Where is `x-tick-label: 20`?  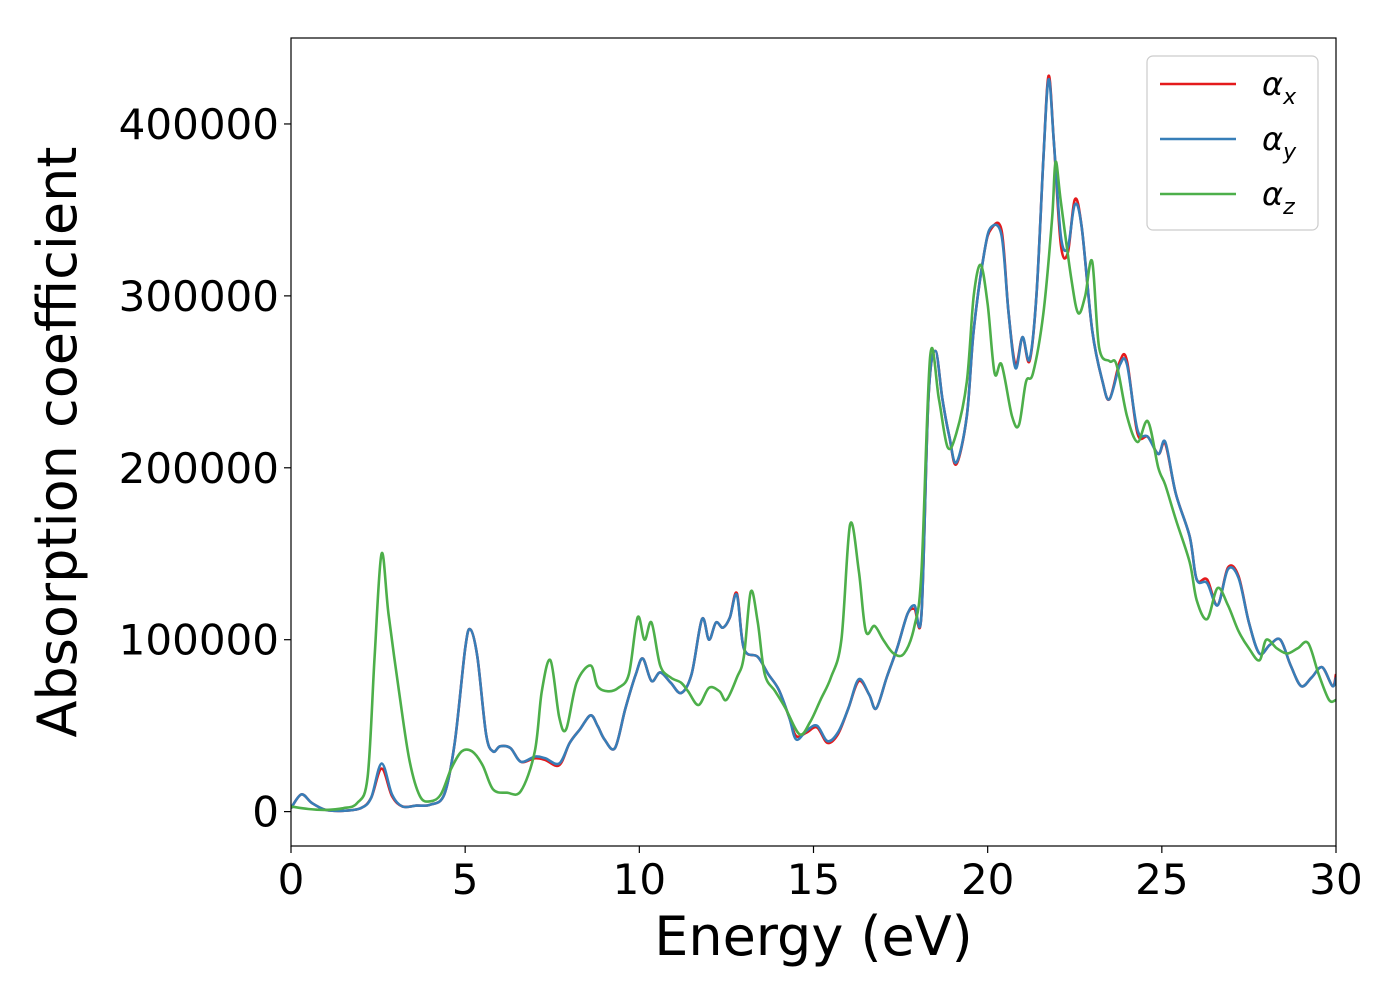 x-tick-label: 20 is located at coordinates (987, 879).